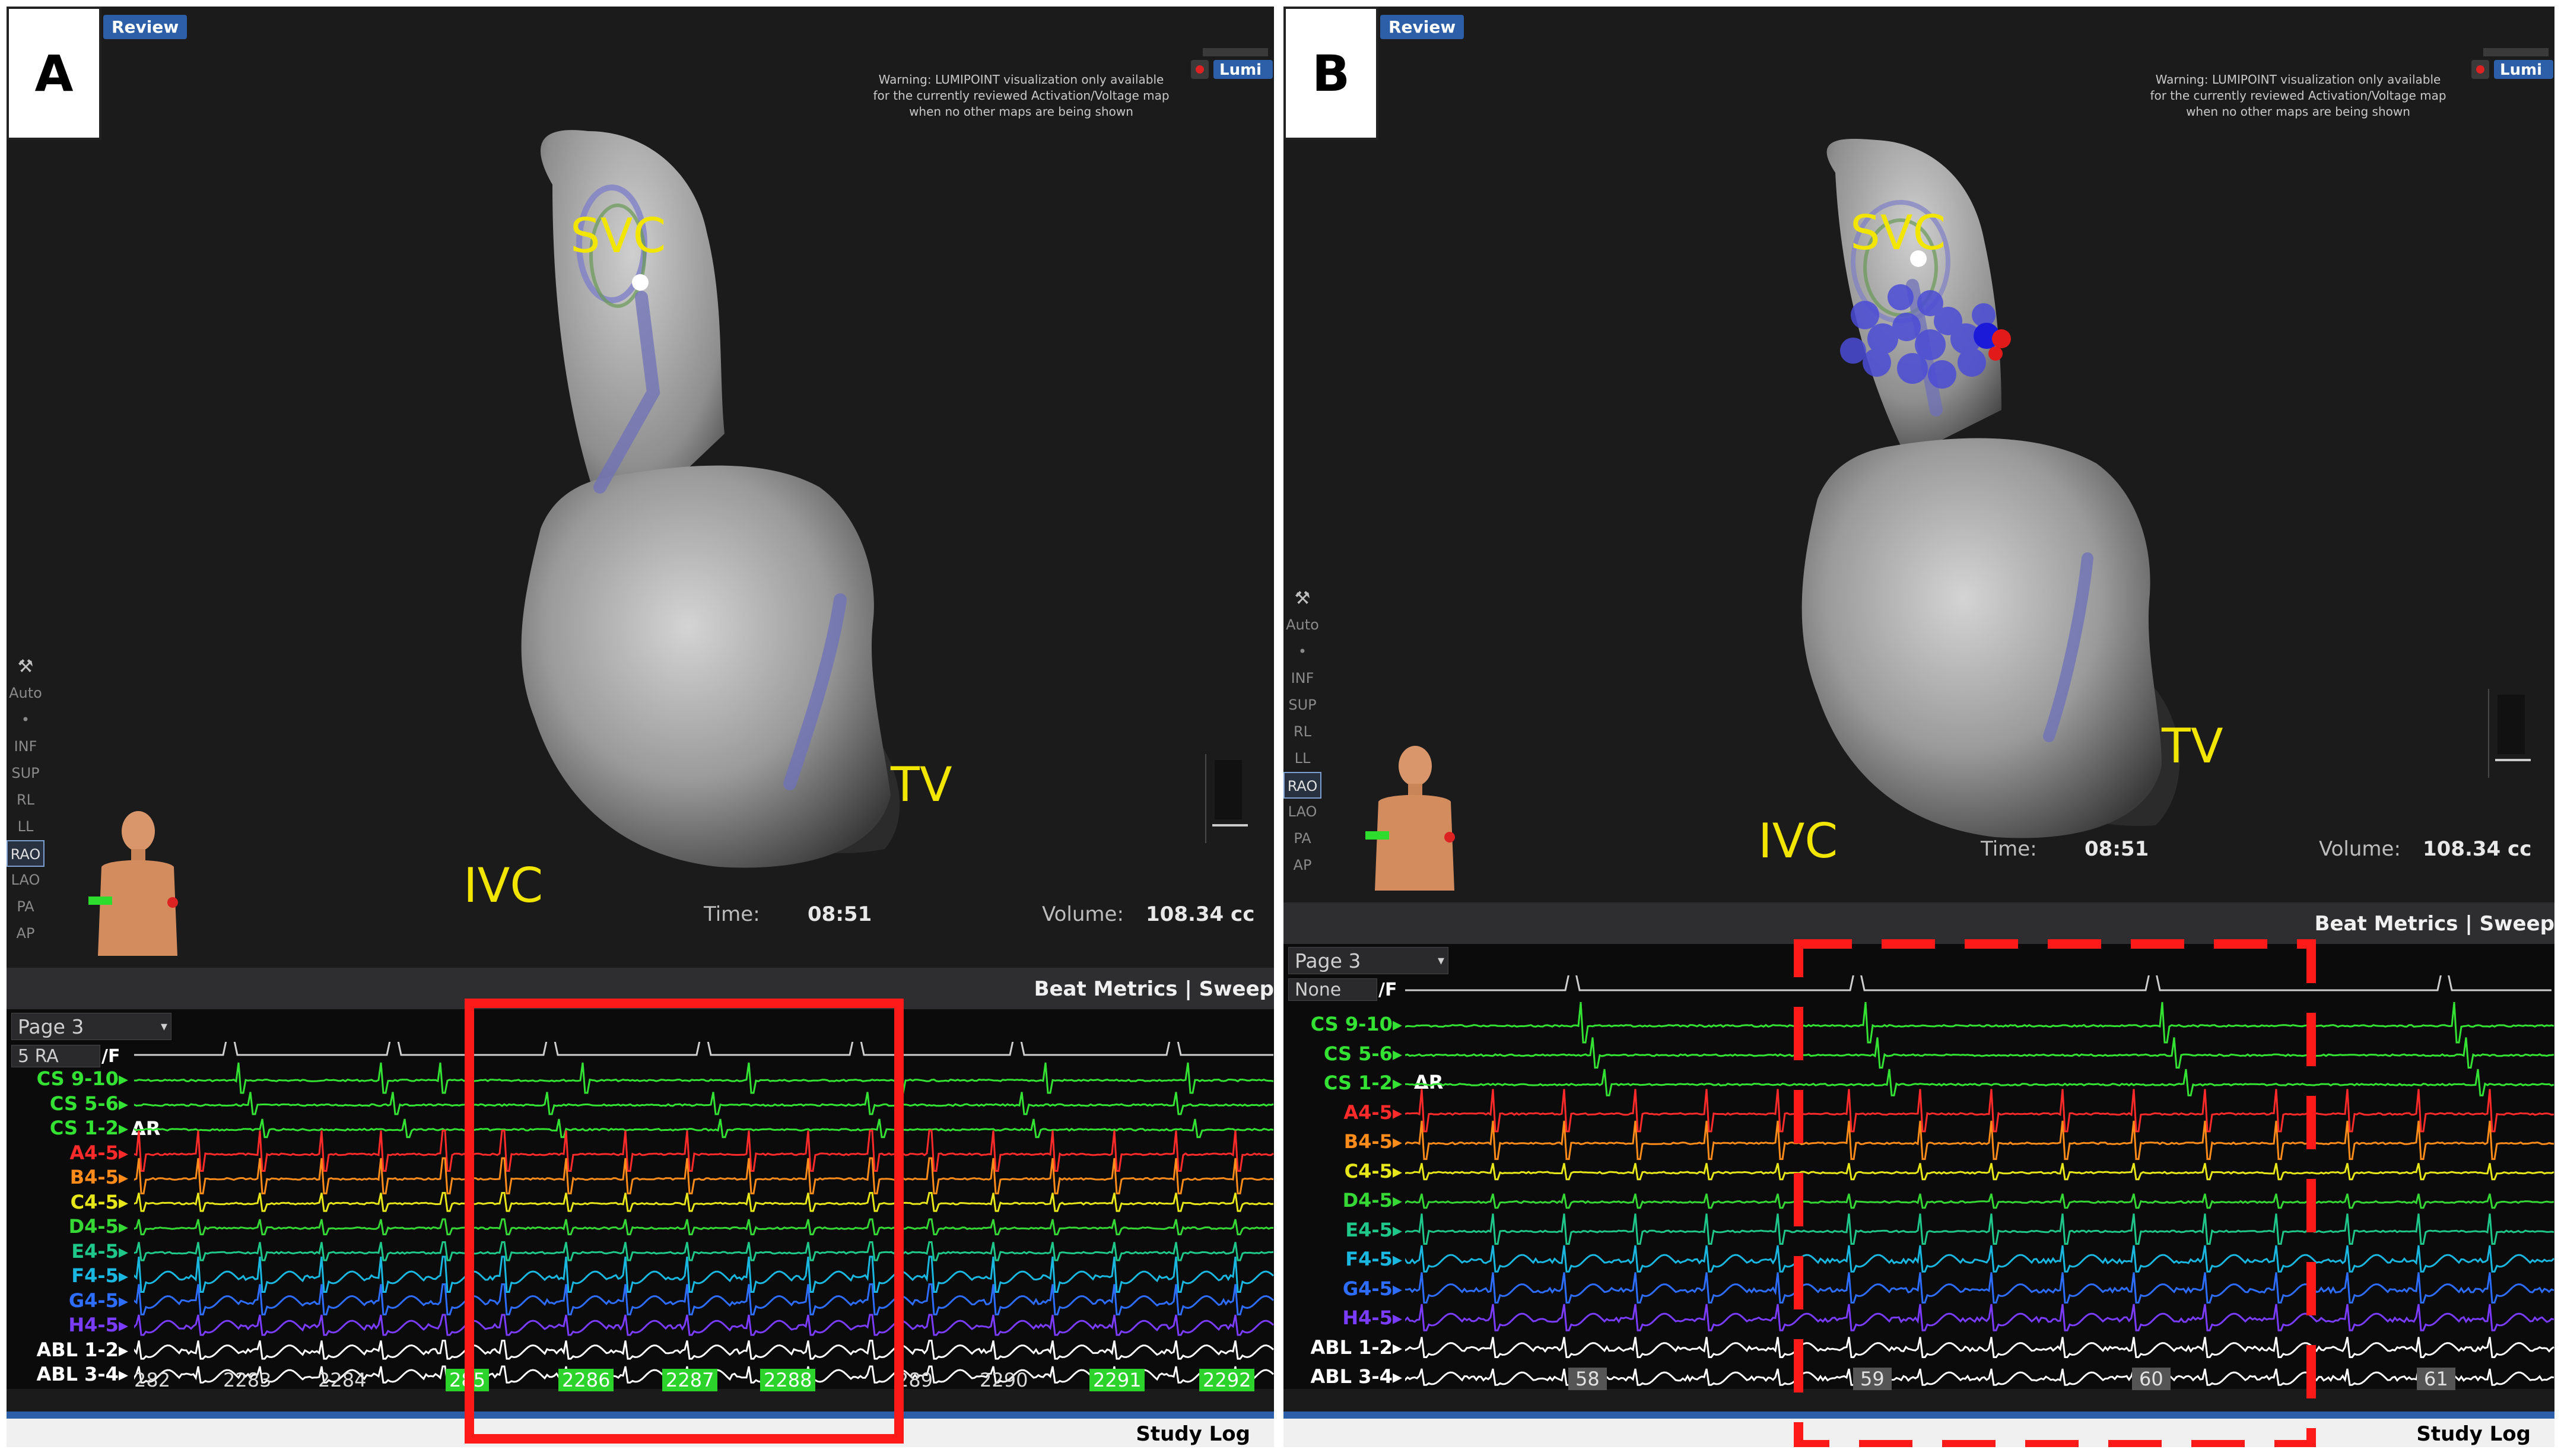 This screenshot has height=1456, width=2561. What do you see at coordinates (54, 73) in the screenshot?
I see `panel-letter: A` at bounding box center [54, 73].